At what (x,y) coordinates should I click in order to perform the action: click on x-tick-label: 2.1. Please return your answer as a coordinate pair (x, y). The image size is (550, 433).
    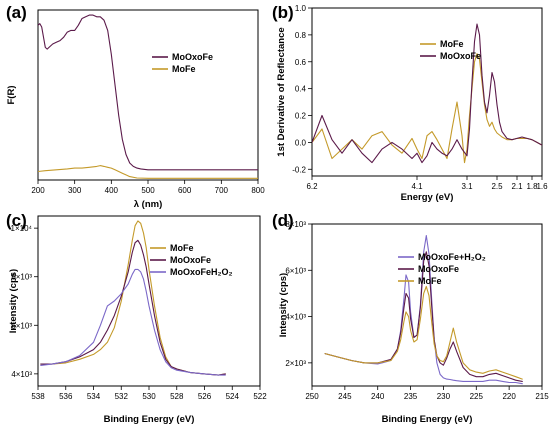
    Looking at the image, I should click on (517, 186).